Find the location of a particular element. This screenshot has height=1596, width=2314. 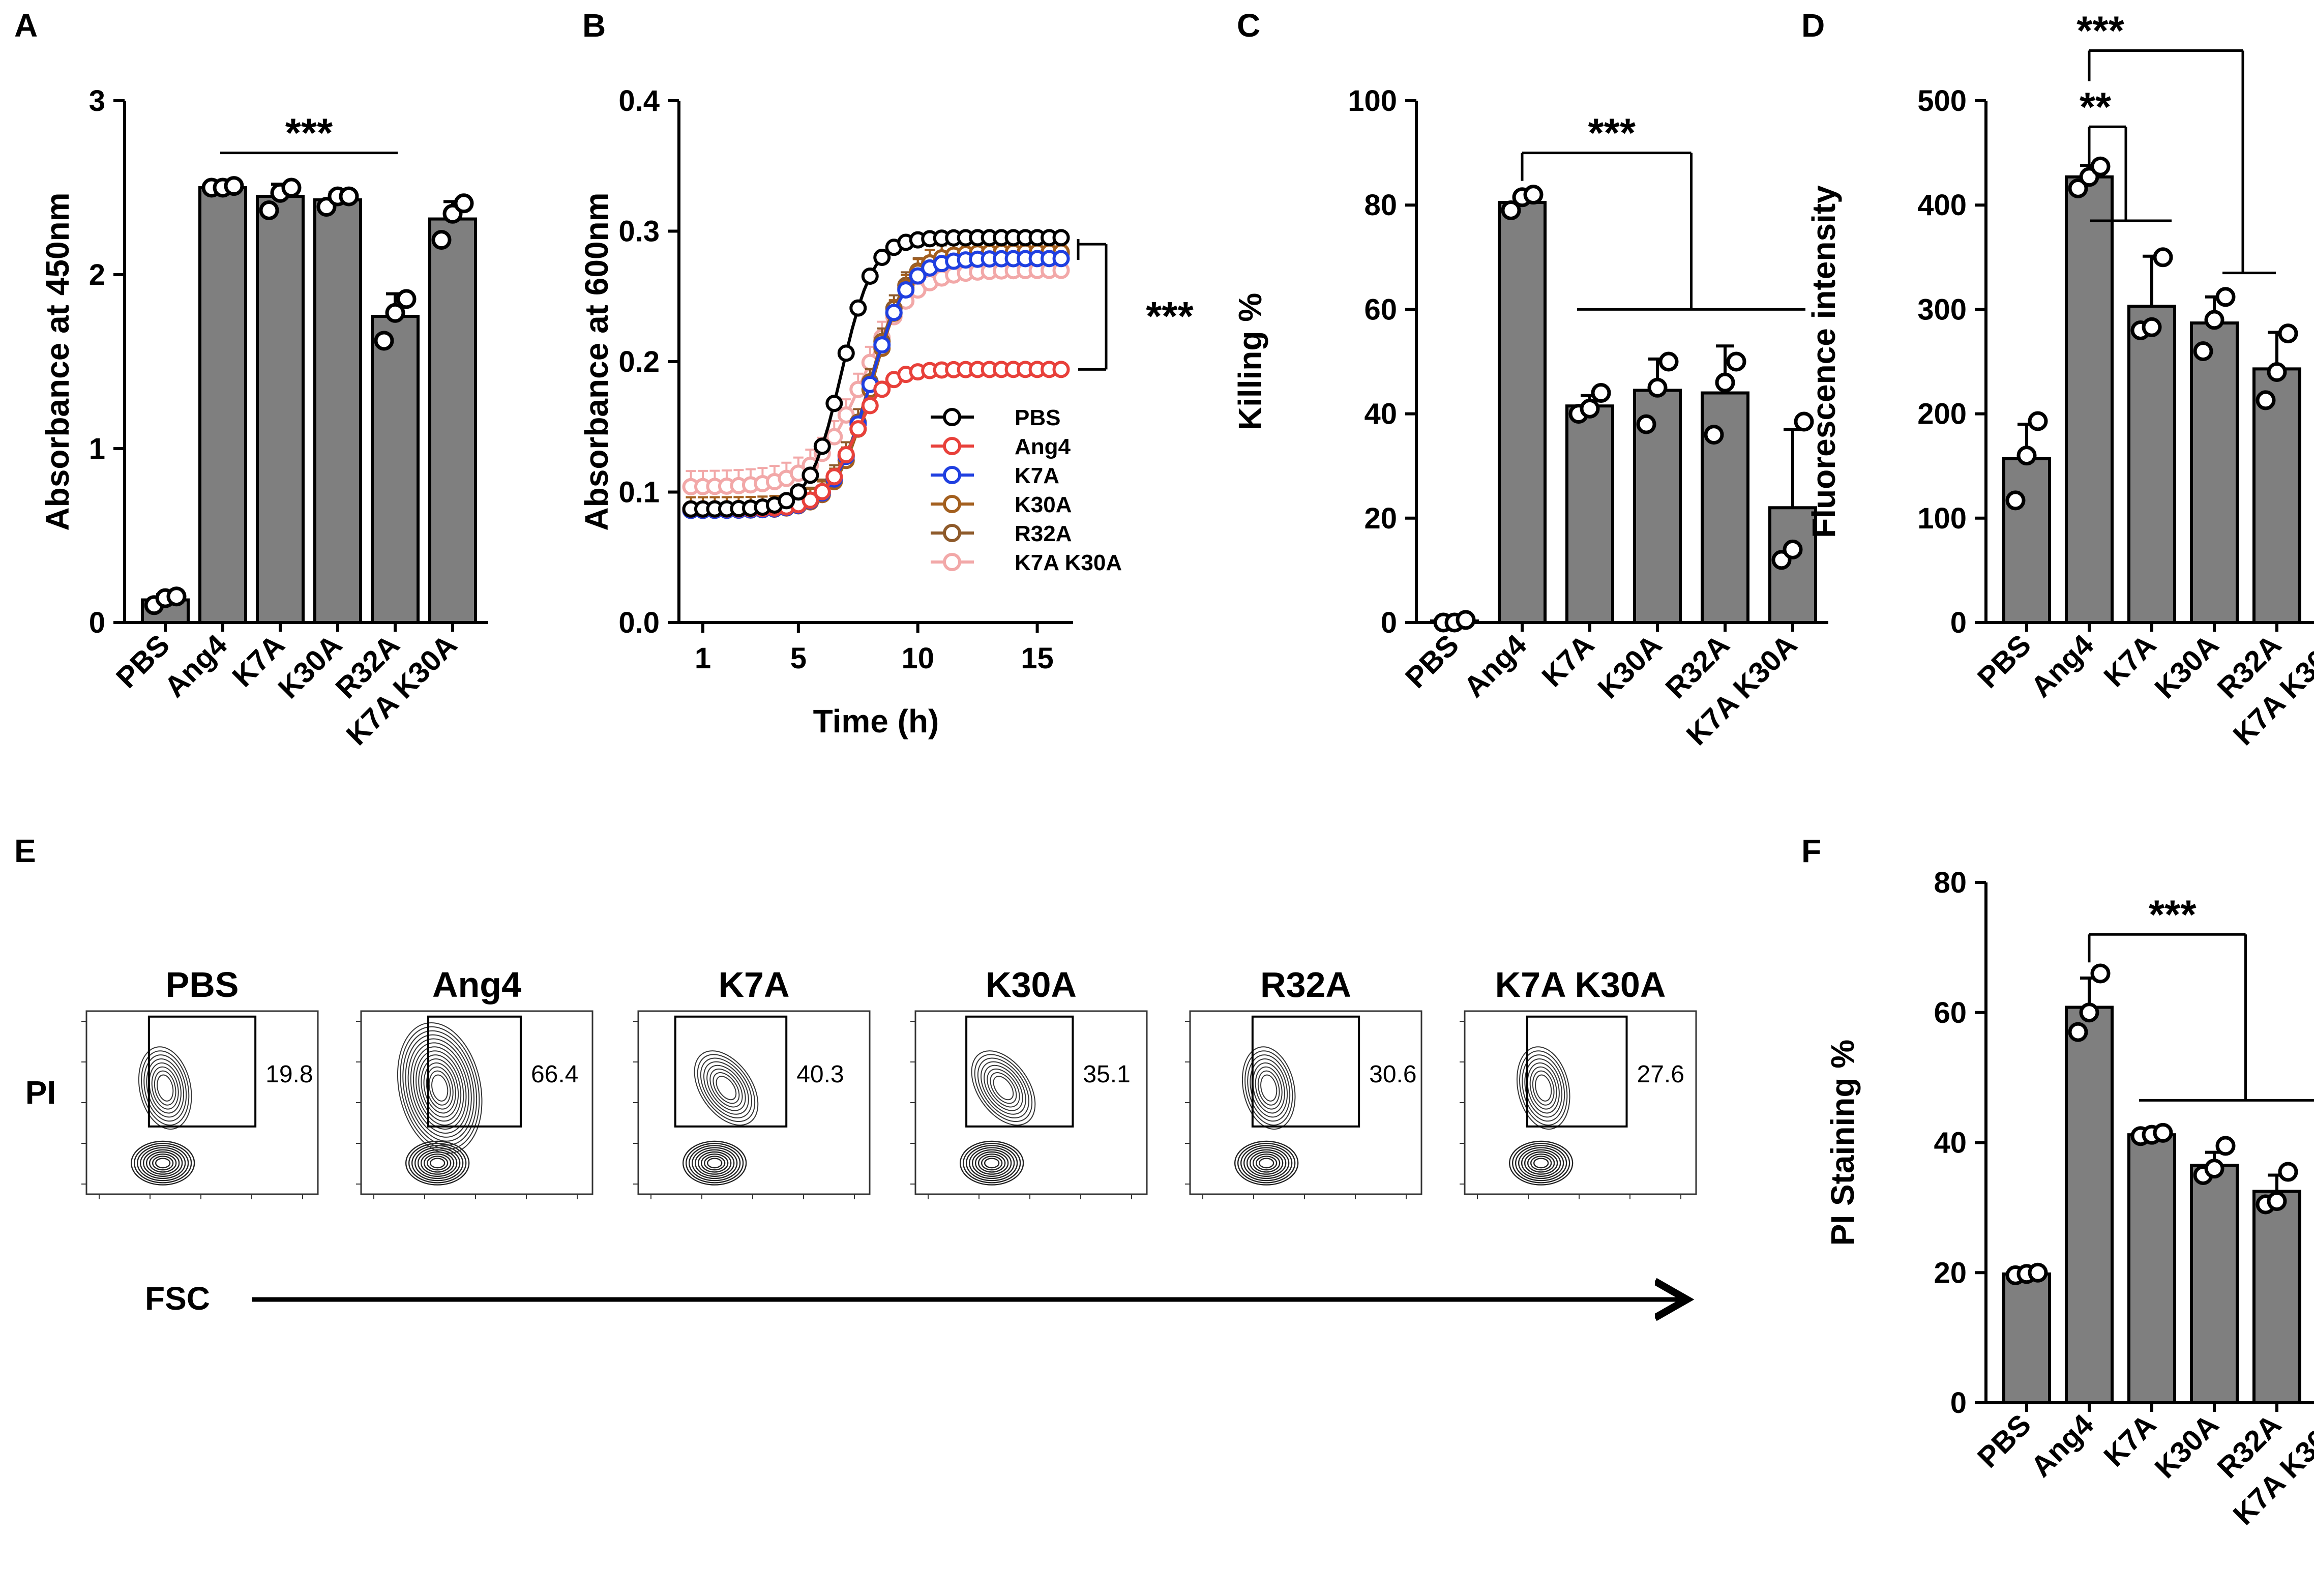

flow-sample-title: K7A is located at coordinates (753, 985).